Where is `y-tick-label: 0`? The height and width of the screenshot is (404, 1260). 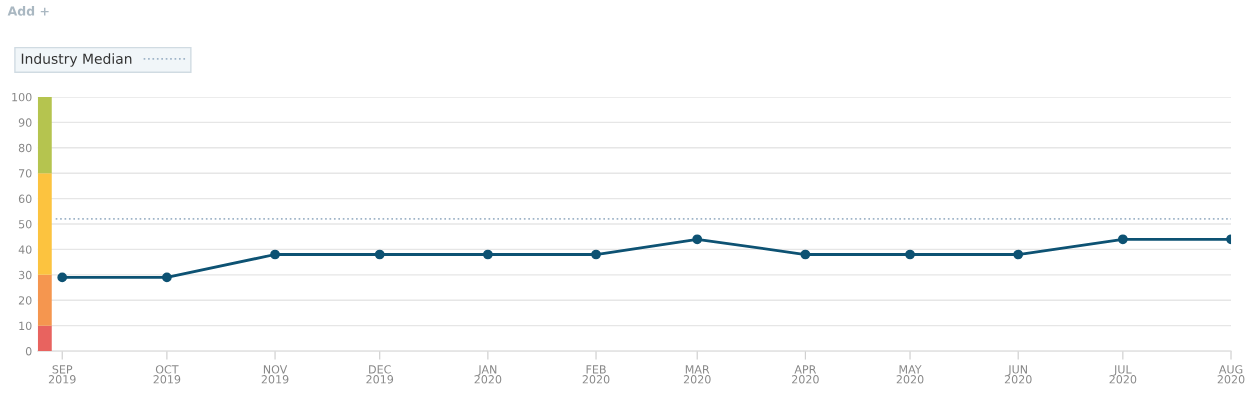 y-tick-label: 0 is located at coordinates (28, 351).